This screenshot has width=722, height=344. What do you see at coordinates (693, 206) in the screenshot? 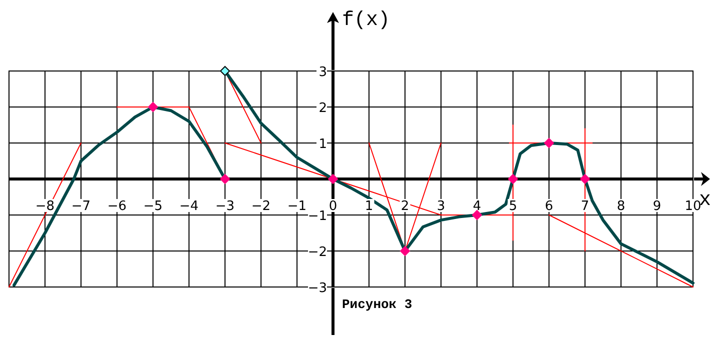
I see `x-tick-label: 10` at bounding box center [693, 206].